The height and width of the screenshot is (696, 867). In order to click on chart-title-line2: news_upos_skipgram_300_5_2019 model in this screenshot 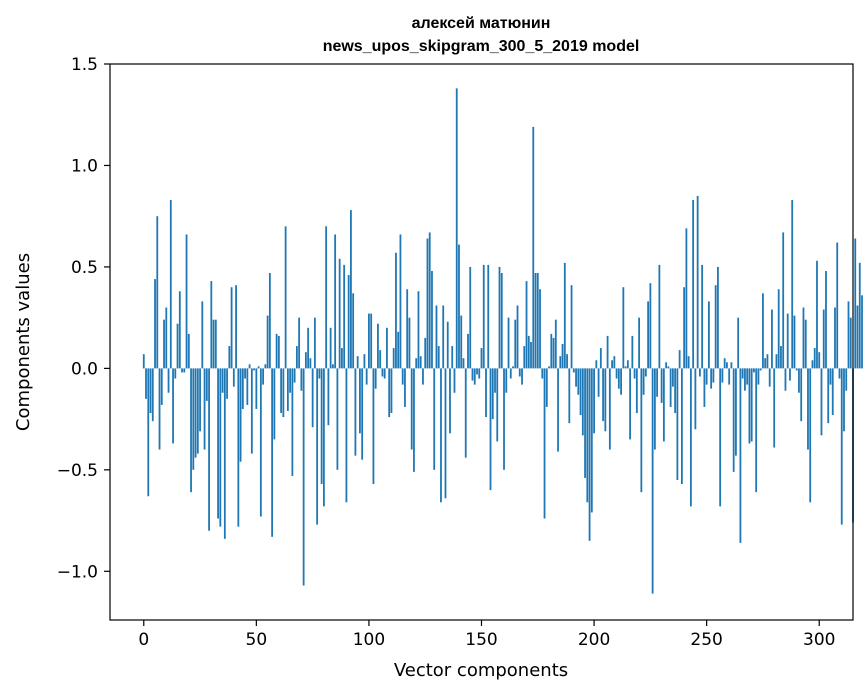, I will do `click(481, 46)`.